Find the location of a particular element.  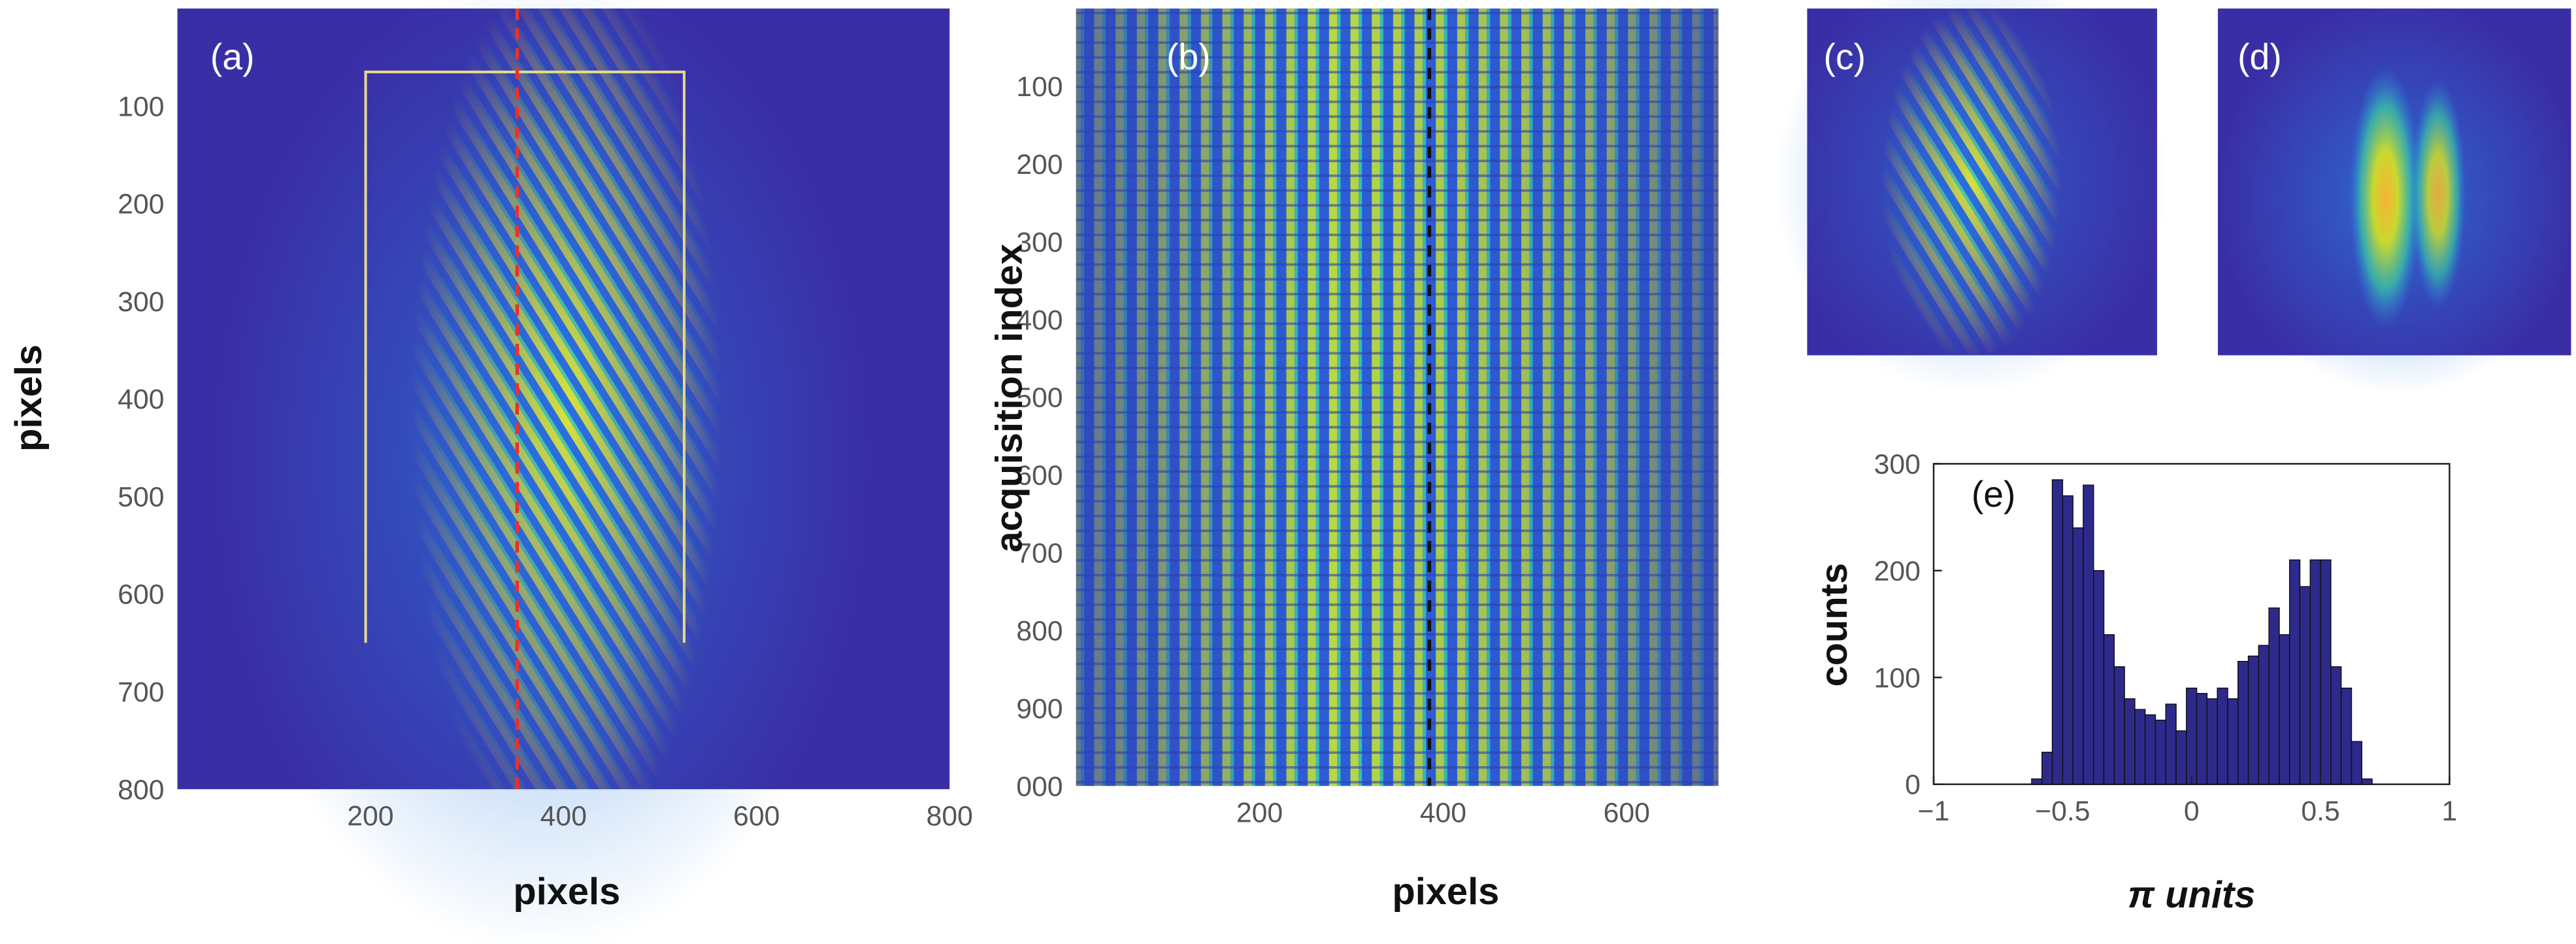

x-tick-label: 800 is located at coordinates (949, 816).